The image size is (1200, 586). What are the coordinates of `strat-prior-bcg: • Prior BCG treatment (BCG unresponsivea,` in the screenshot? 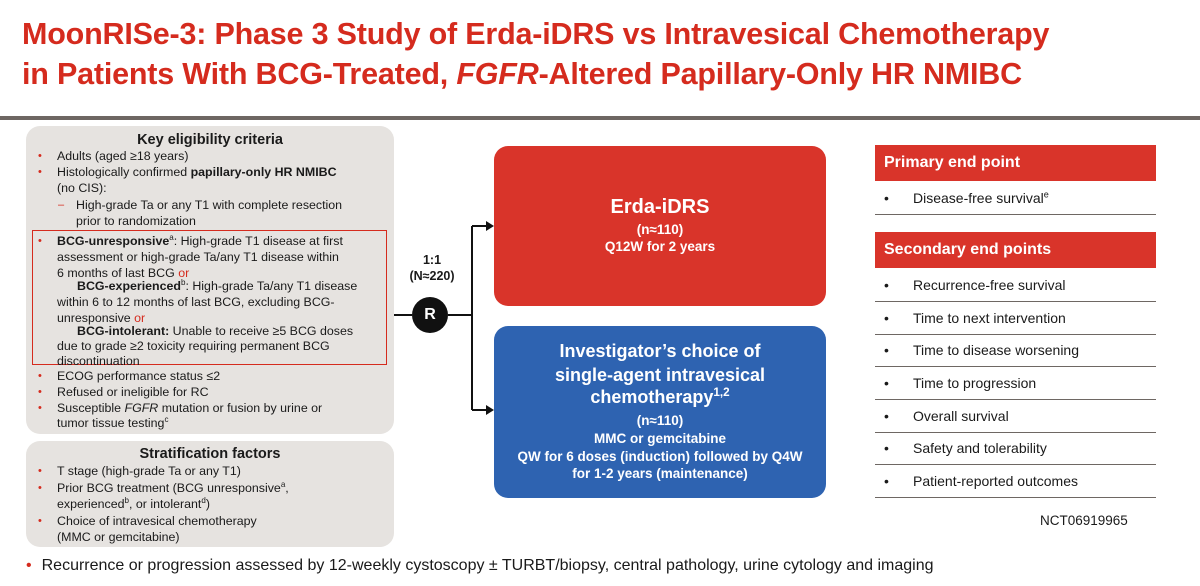 It's located at (163, 488).